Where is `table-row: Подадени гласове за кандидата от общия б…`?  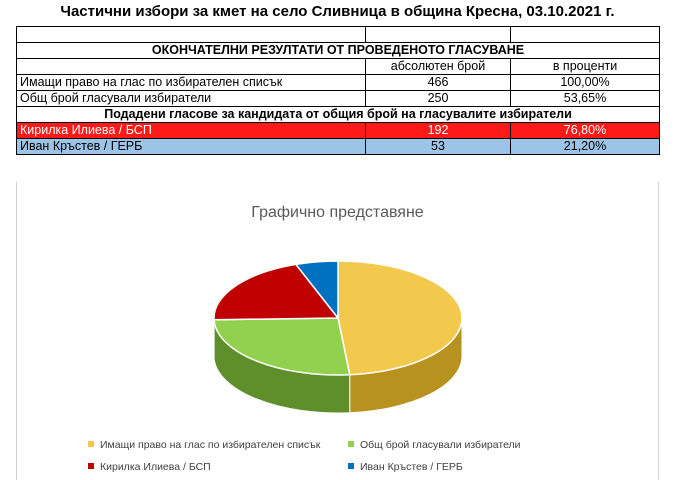
table-row: Подадени гласове за кандидата от общия б… is located at coordinates (338, 114).